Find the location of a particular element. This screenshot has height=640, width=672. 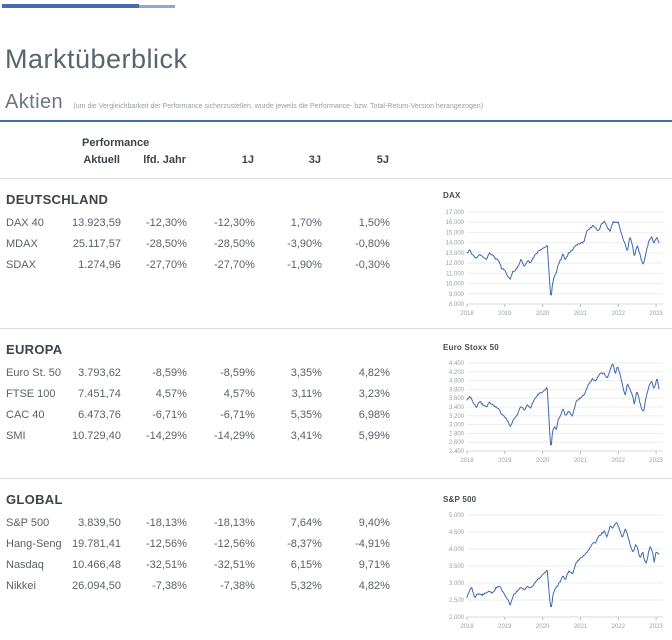

val-1j: -27,70% is located at coordinates (234, 264).